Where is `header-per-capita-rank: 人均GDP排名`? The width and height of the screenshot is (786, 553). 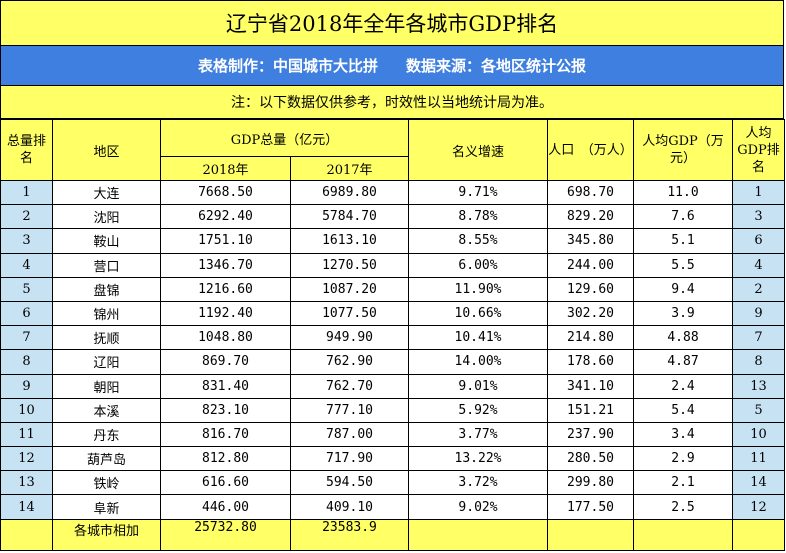 header-per-capita-rank: 人均GDP排名 is located at coordinates (758, 150).